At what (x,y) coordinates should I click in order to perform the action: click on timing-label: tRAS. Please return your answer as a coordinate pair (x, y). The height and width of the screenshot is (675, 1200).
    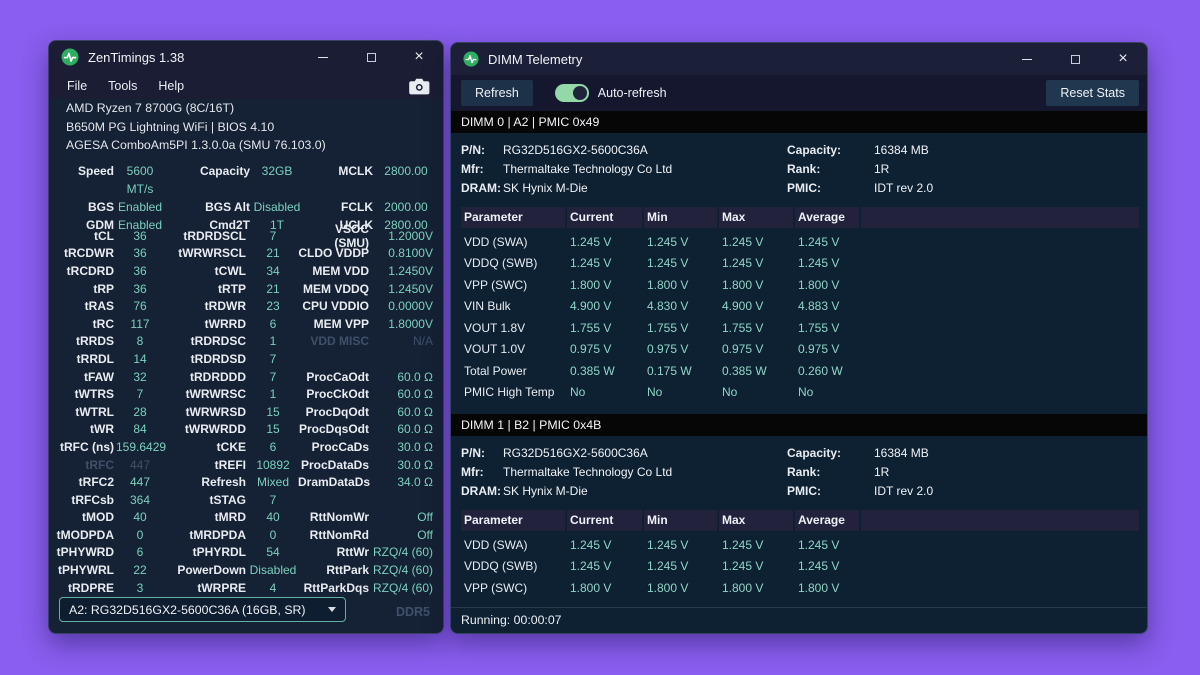
    Looking at the image, I should click on (99, 306).